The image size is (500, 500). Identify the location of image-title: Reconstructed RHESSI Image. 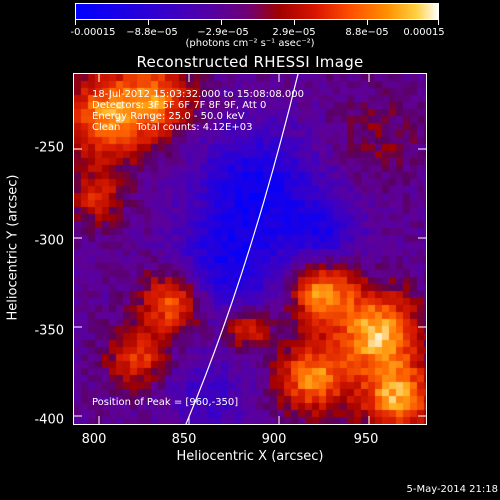
(250, 62).